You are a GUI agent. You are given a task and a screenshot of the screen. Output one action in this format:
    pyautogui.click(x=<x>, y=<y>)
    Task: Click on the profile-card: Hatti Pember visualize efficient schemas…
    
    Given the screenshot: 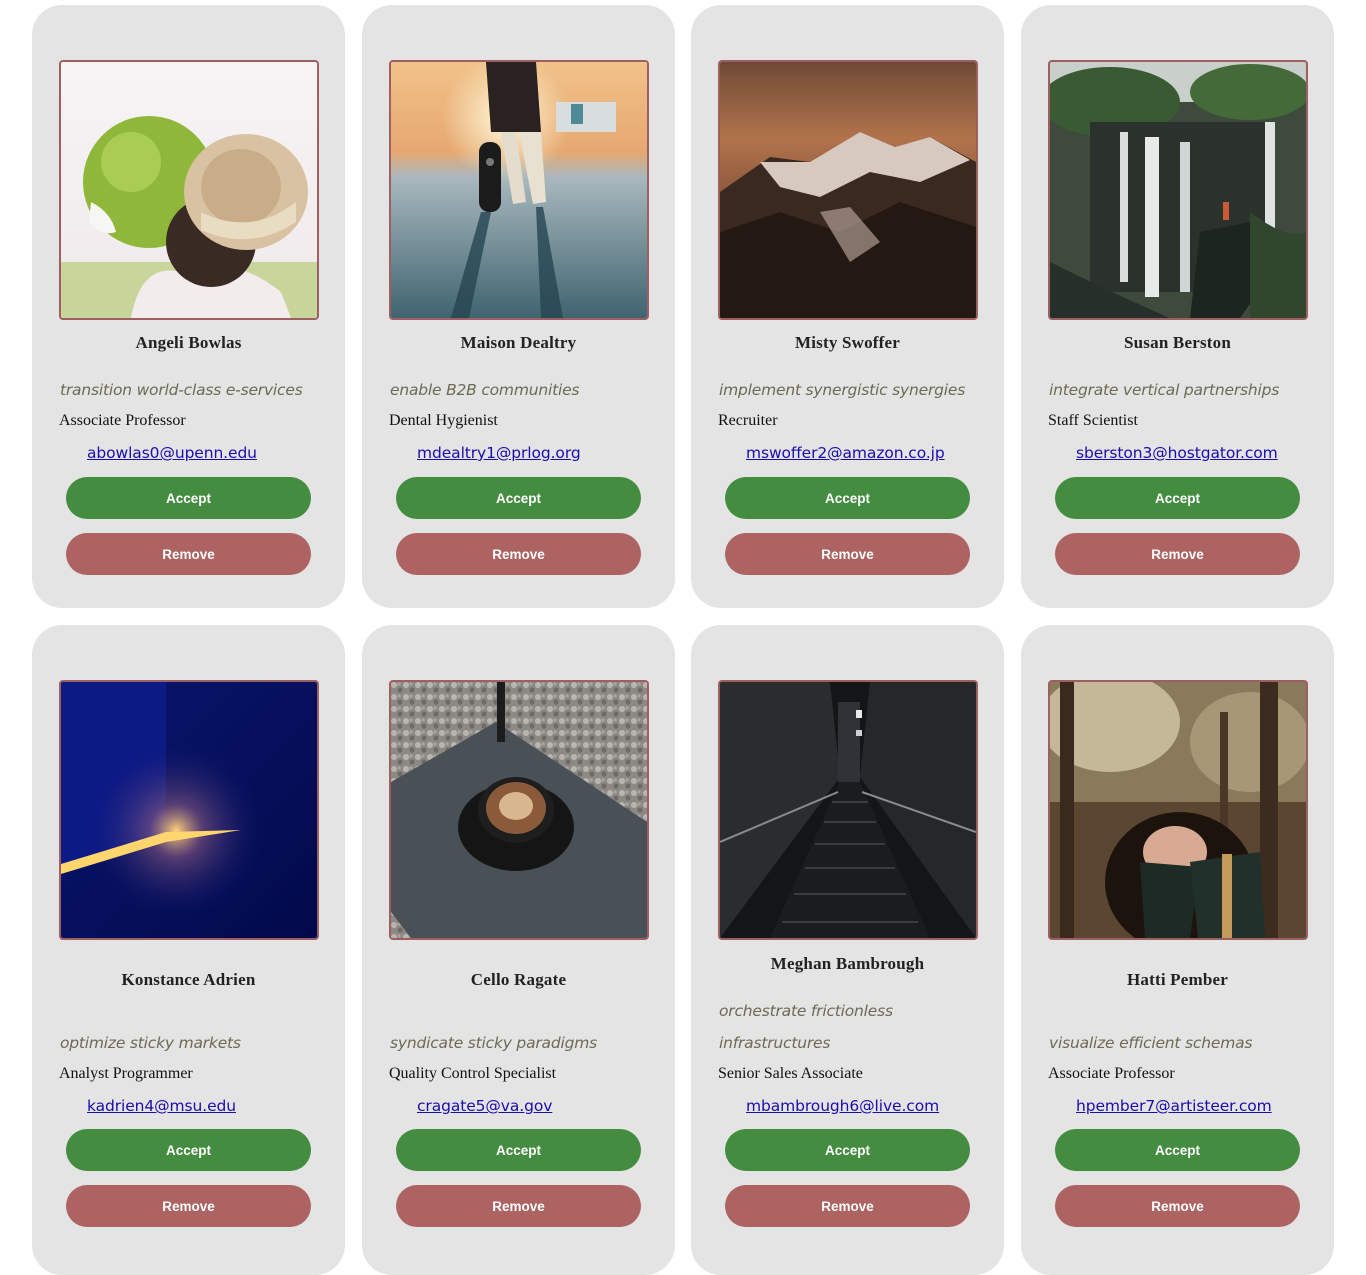 What is the action you would take?
    pyautogui.click(x=1177, y=950)
    